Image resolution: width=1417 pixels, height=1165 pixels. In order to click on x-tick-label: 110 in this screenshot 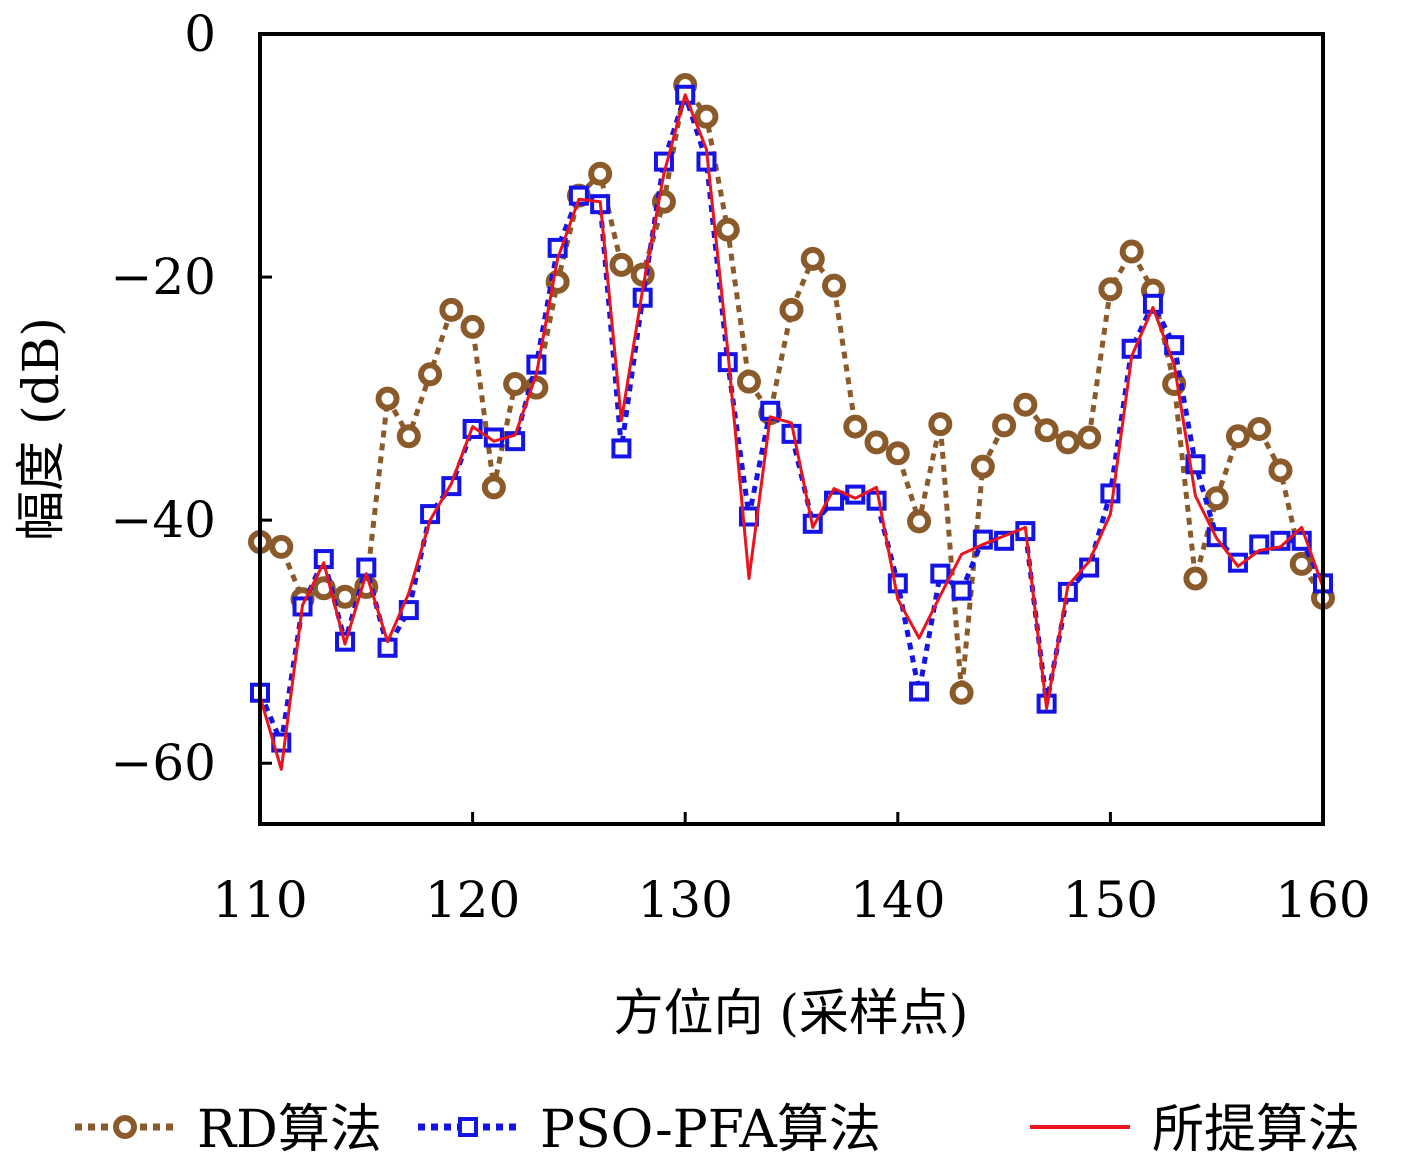, I will do `click(259, 900)`.